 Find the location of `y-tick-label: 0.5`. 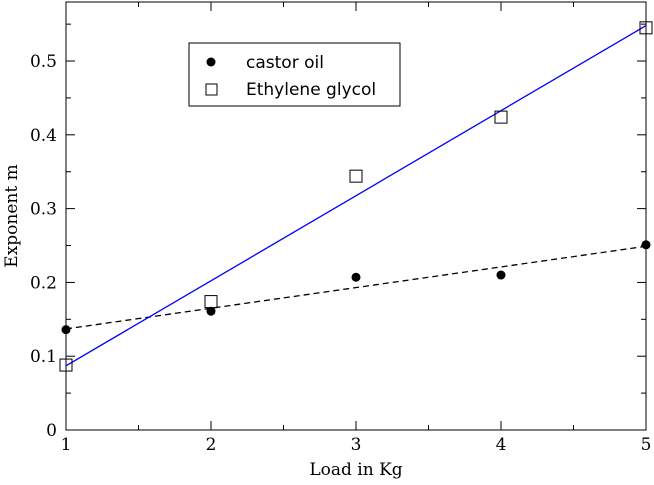

y-tick-label: 0.5 is located at coordinates (43, 62).